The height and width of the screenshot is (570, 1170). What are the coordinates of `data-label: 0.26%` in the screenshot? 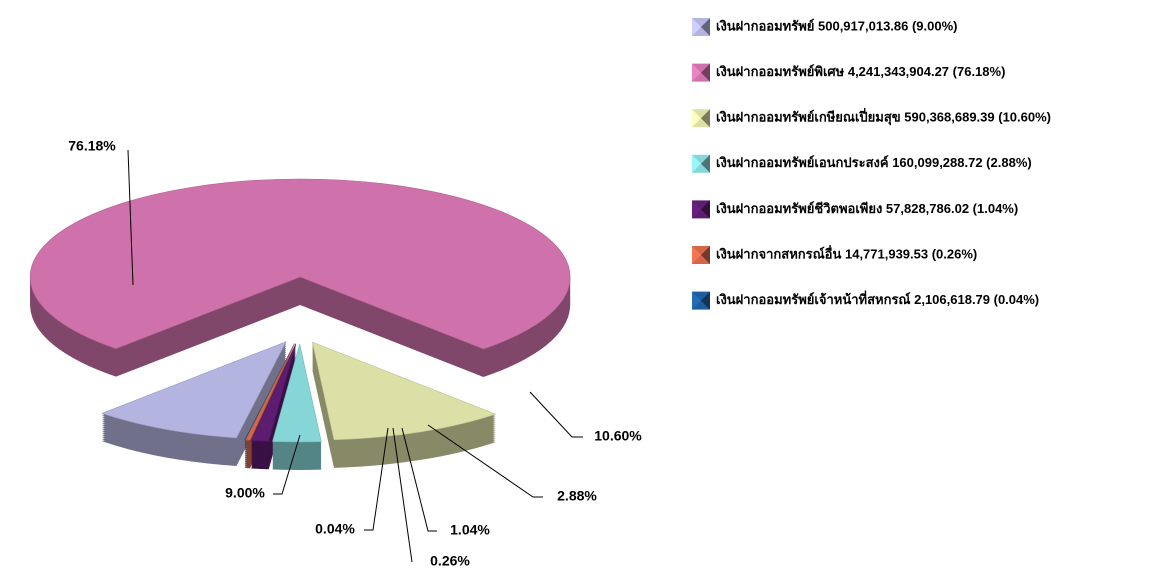 It's located at (450, 561).